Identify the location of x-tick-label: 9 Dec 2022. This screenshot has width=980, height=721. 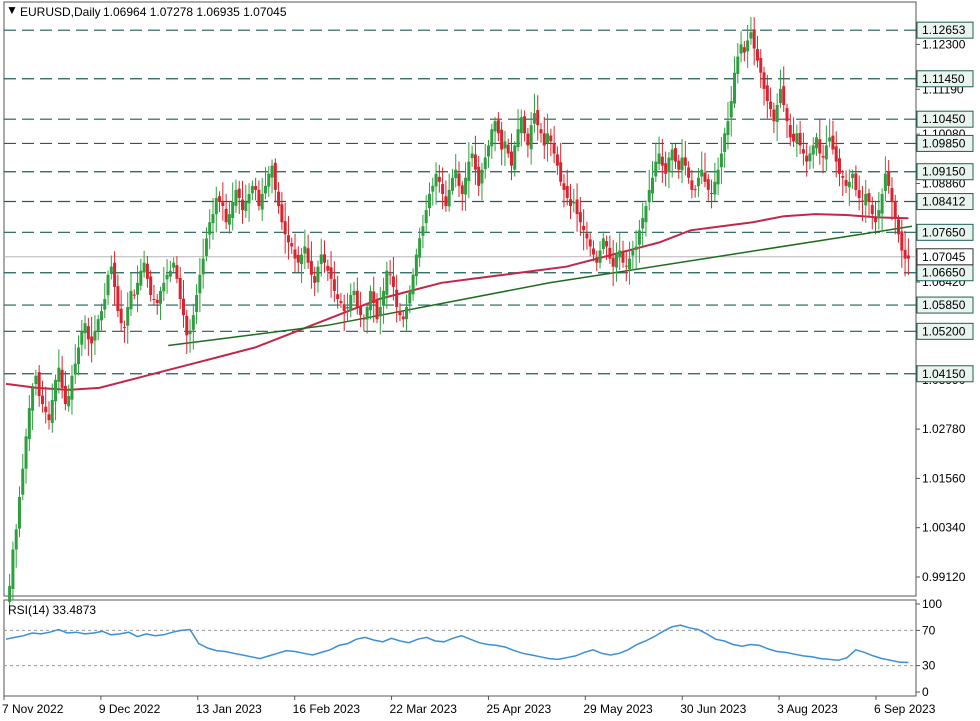
(130, 709).